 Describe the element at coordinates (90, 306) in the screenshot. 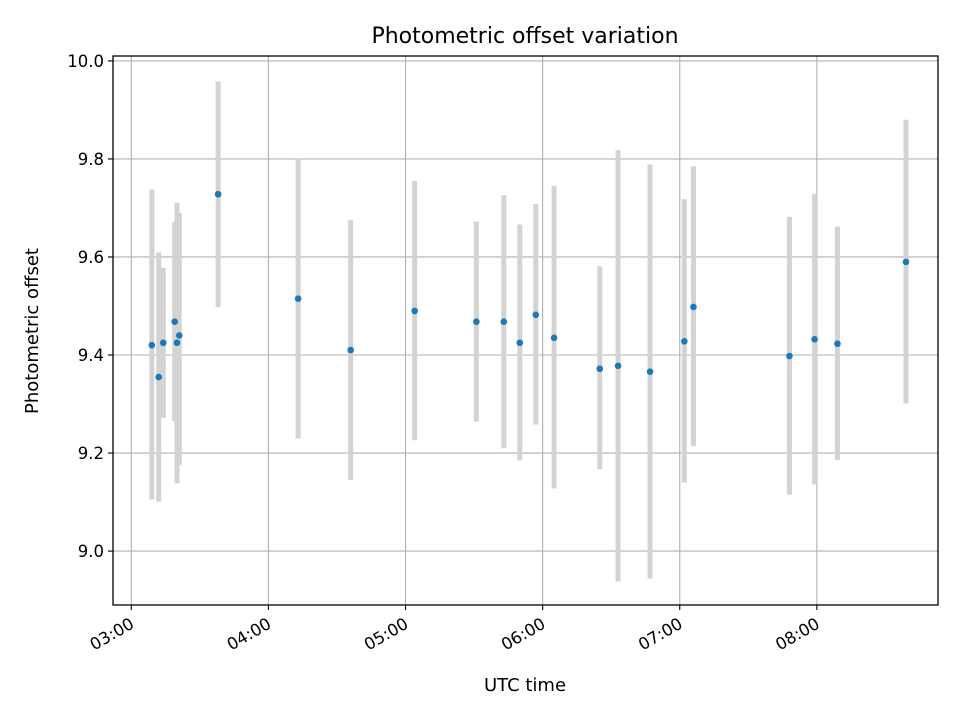

I see `y-axis-ticks: 9.0 9.2 9.4 9.6 9.8 10.0` at that location.